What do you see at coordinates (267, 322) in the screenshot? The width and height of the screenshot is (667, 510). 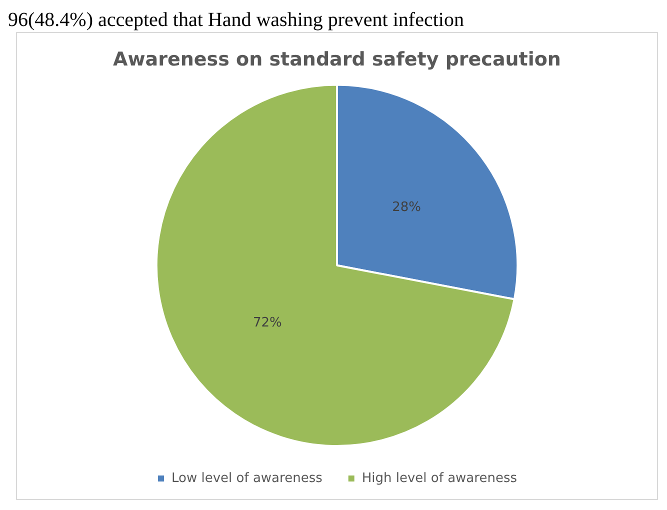 I see `data-label: 72%` at bounding box center [267, 322].